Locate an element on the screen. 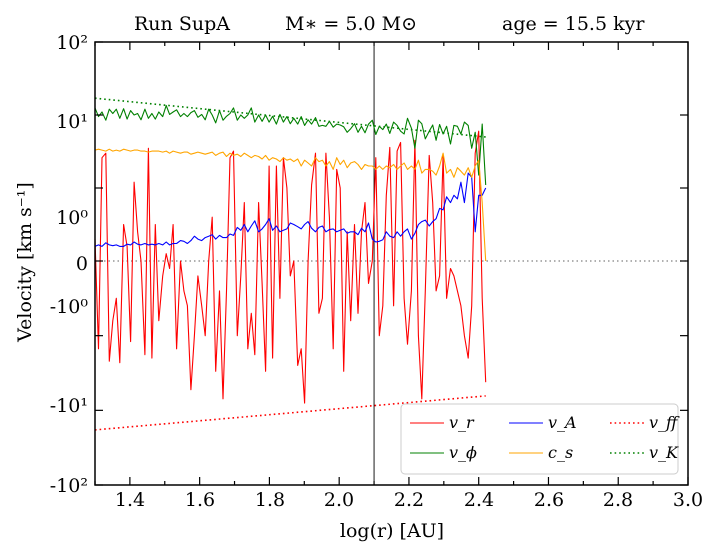 The width and height of the screenshot is (714, 555). x-tick-label: 2.2 is located at coordinates (409, 500).